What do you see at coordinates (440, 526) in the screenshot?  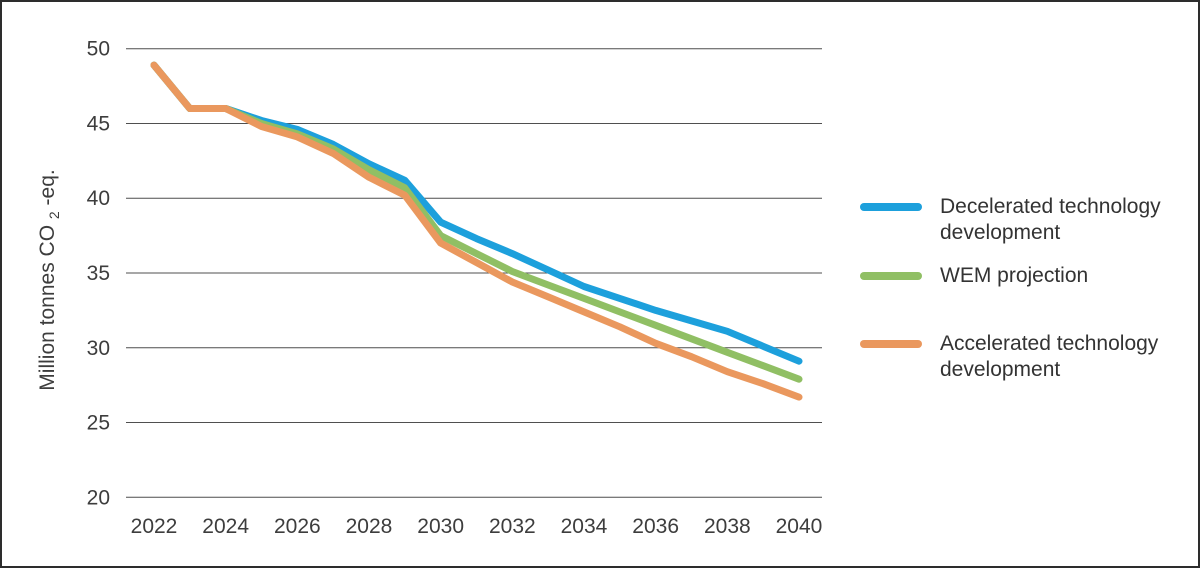 I see `x-tick-label-2030: 2030` at bounding box center [440, 526].